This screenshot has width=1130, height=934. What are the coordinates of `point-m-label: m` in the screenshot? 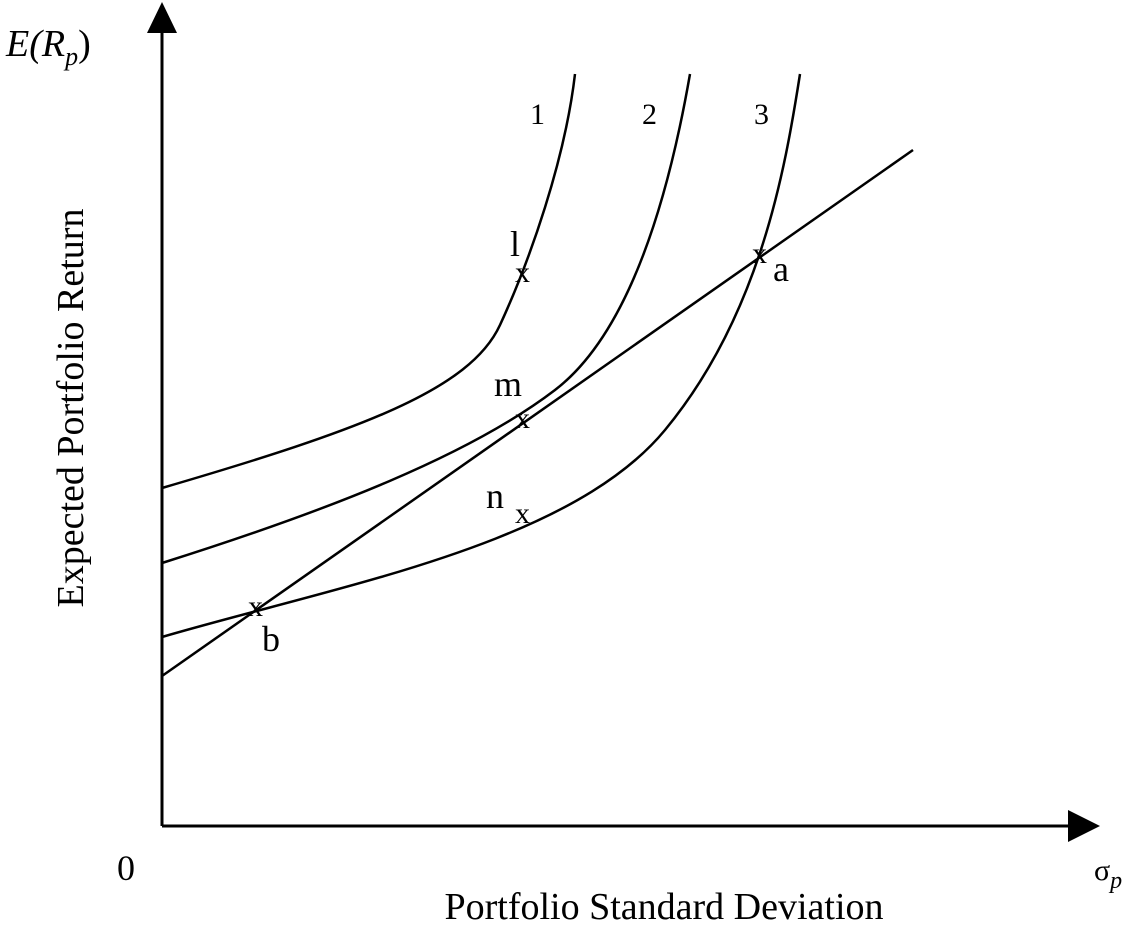 It's located at (508, 384).